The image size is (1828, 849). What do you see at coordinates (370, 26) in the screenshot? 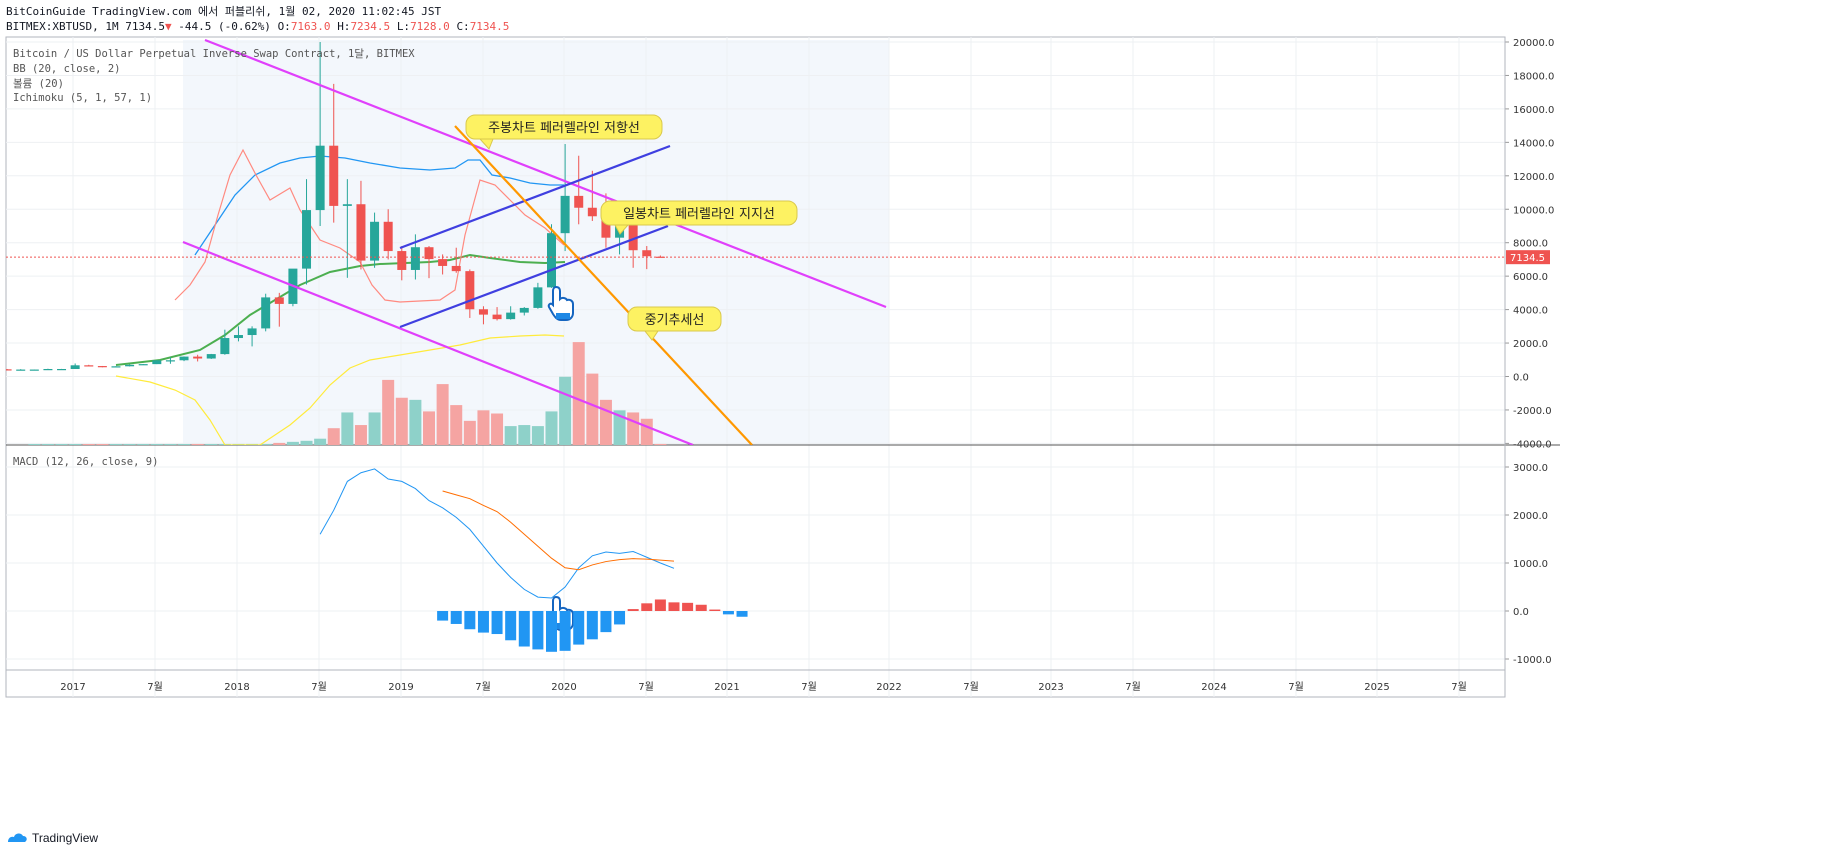
I see `high-value: 7234.5` at bounding box center [370, 26].